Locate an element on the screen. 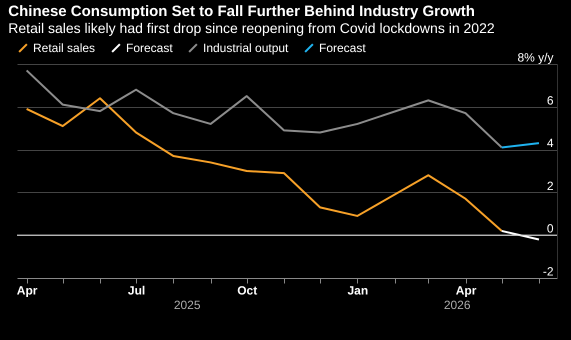 The image size is (571, 340). legend-label: Retail sales is located at coordinates (64, 48).